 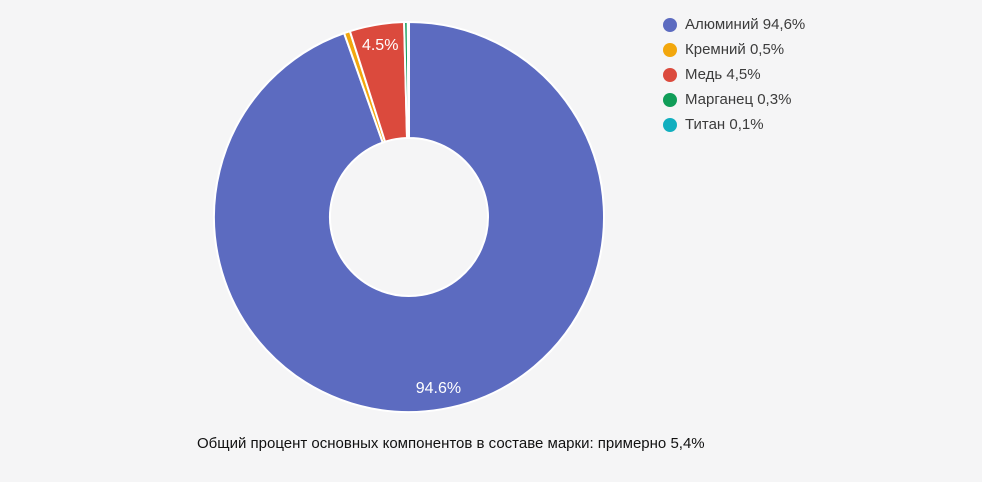 What do you see at coordinates (408, 80) in the screenshot?
I see `pie-slice` at bounding box center [408, 80].